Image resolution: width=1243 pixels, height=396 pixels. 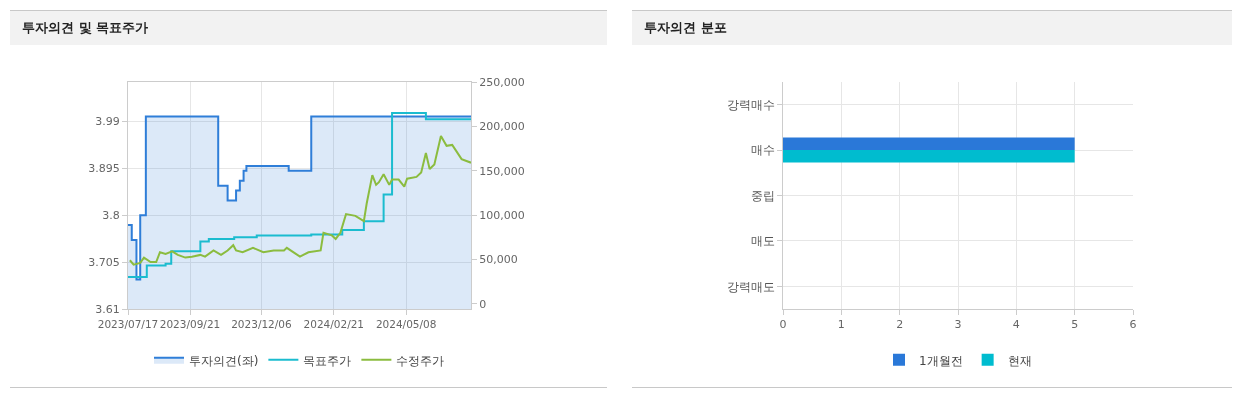 I want to click on x-tick-label: 0, so click(x=783, y=325).